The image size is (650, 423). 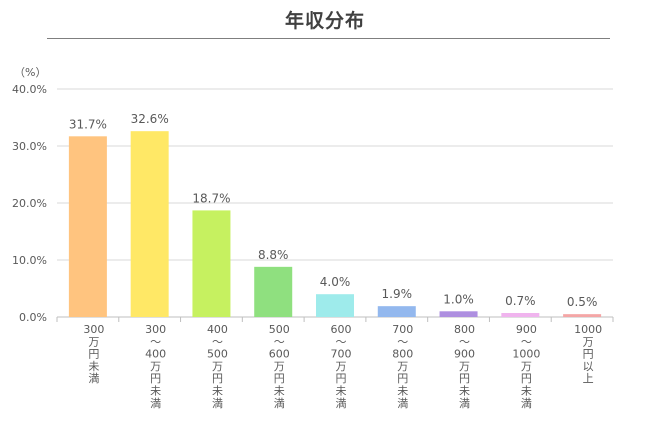 I want to click on bar-value-label: 8.8%, so click(x=273, y=255).